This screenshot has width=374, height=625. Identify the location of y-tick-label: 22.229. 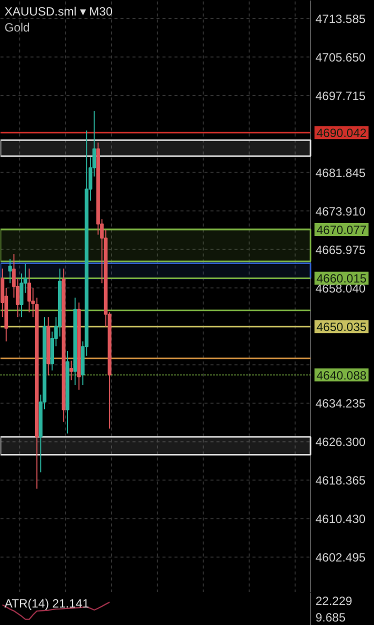
(334, 601).